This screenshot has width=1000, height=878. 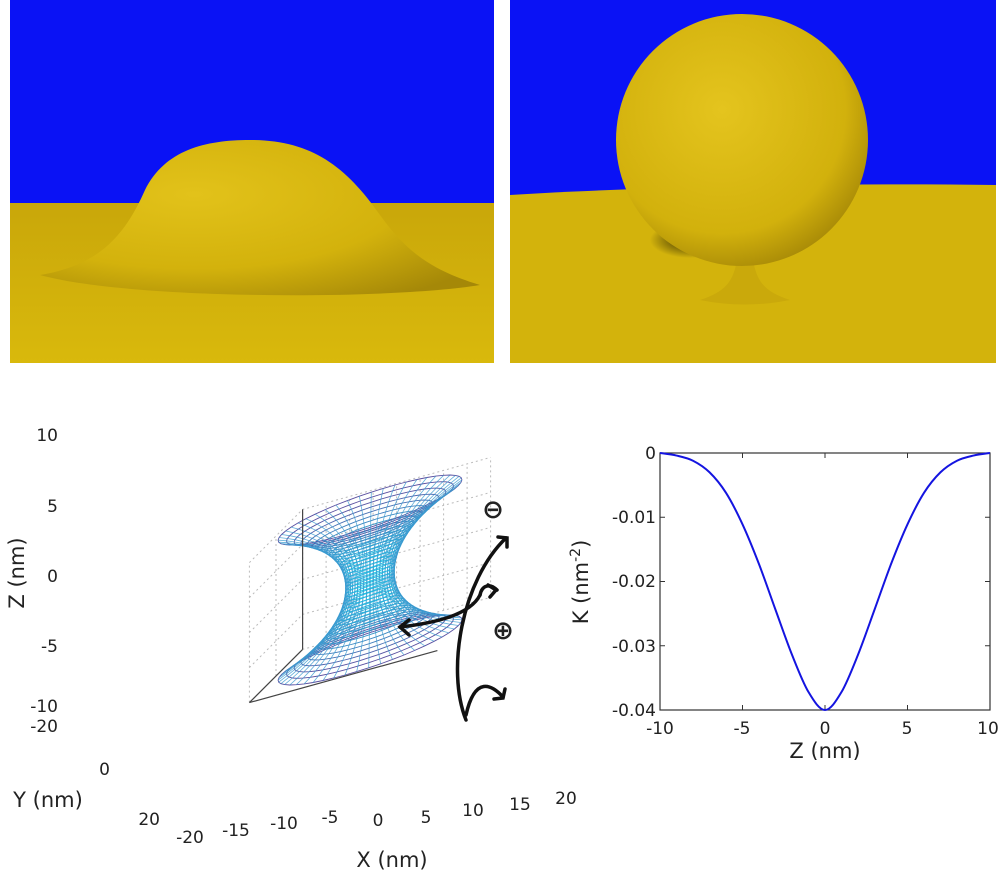 What do you see at coordinates (190, 838) in the screenshot?
I see `x-tick: -20` at bounding box center [190, 838].